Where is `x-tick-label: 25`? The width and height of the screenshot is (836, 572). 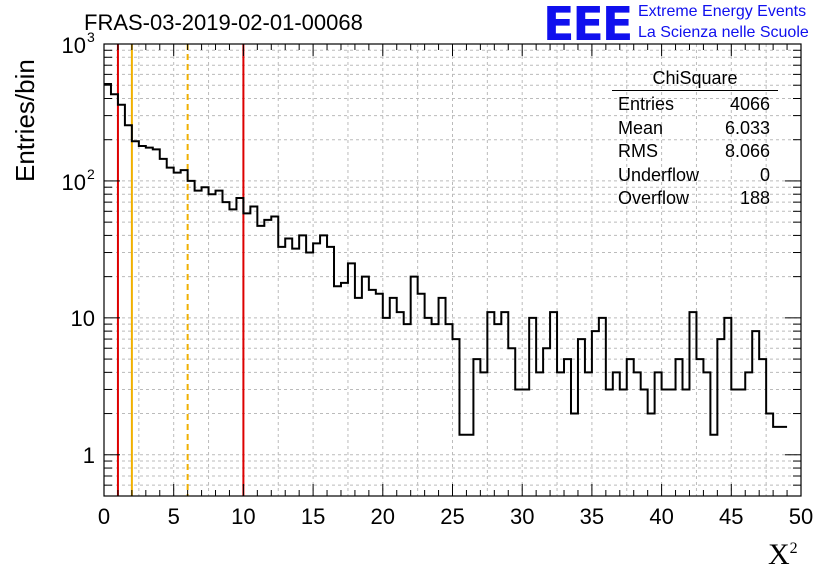
x-tick-label: 25 is located at coordinates (452, 516).